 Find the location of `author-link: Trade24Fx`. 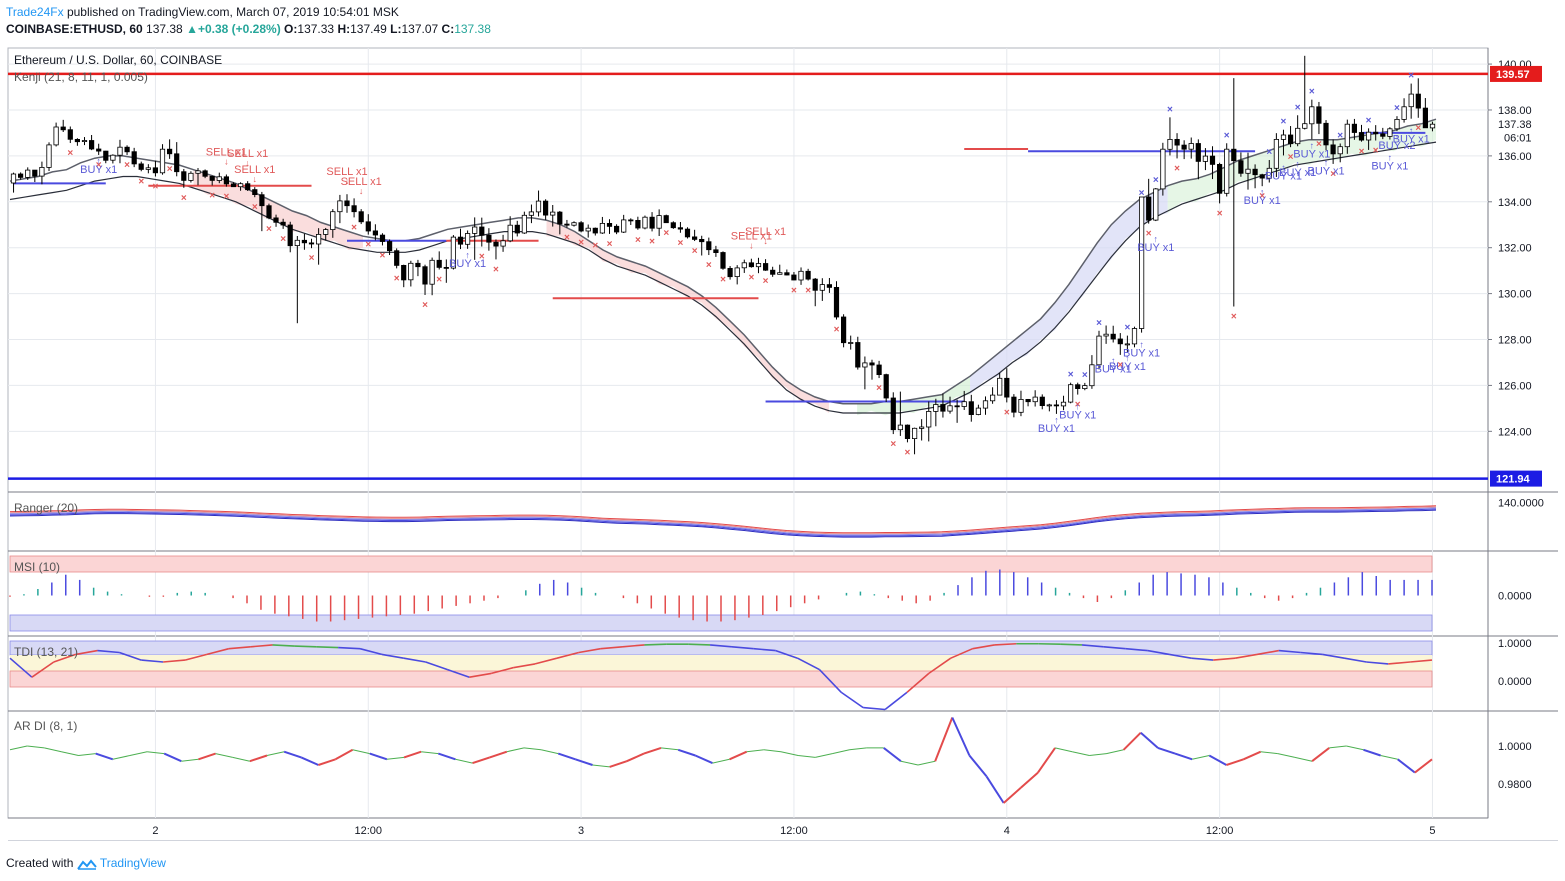

author-link: Trade24Fx is located at coordinates (35, 12).